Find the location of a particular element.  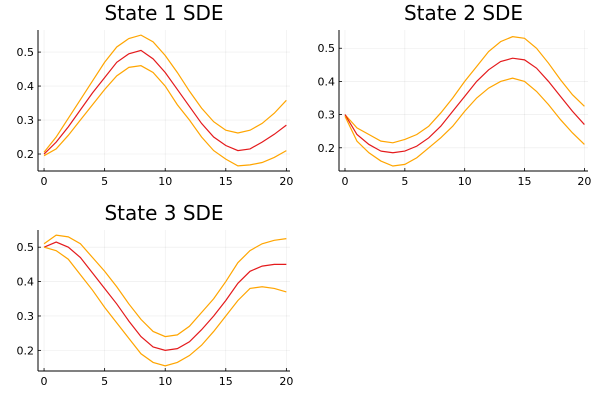

chart-title: State 1 SDE is located at coordinates (163, 13).